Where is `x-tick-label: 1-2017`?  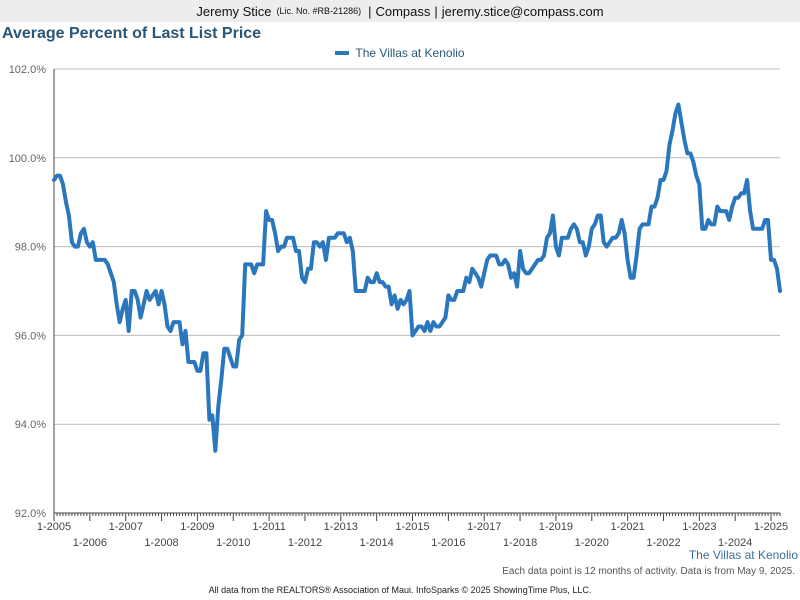 x-tick-label: 1-2017 is located at coordinates (484, 527).